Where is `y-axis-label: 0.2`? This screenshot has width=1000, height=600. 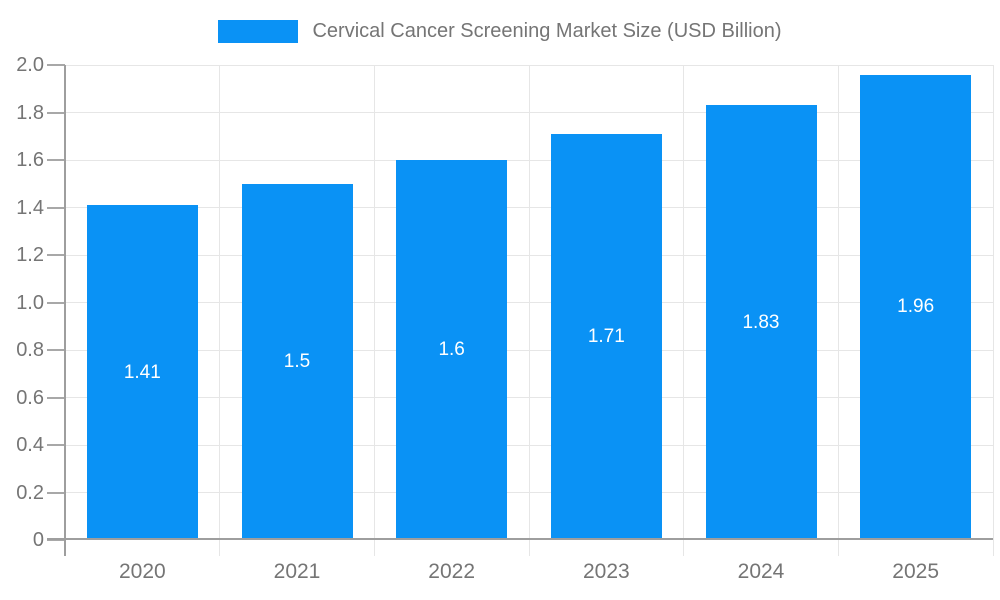 y-axis-label: 0.2 is located at coordinates (30, 492).